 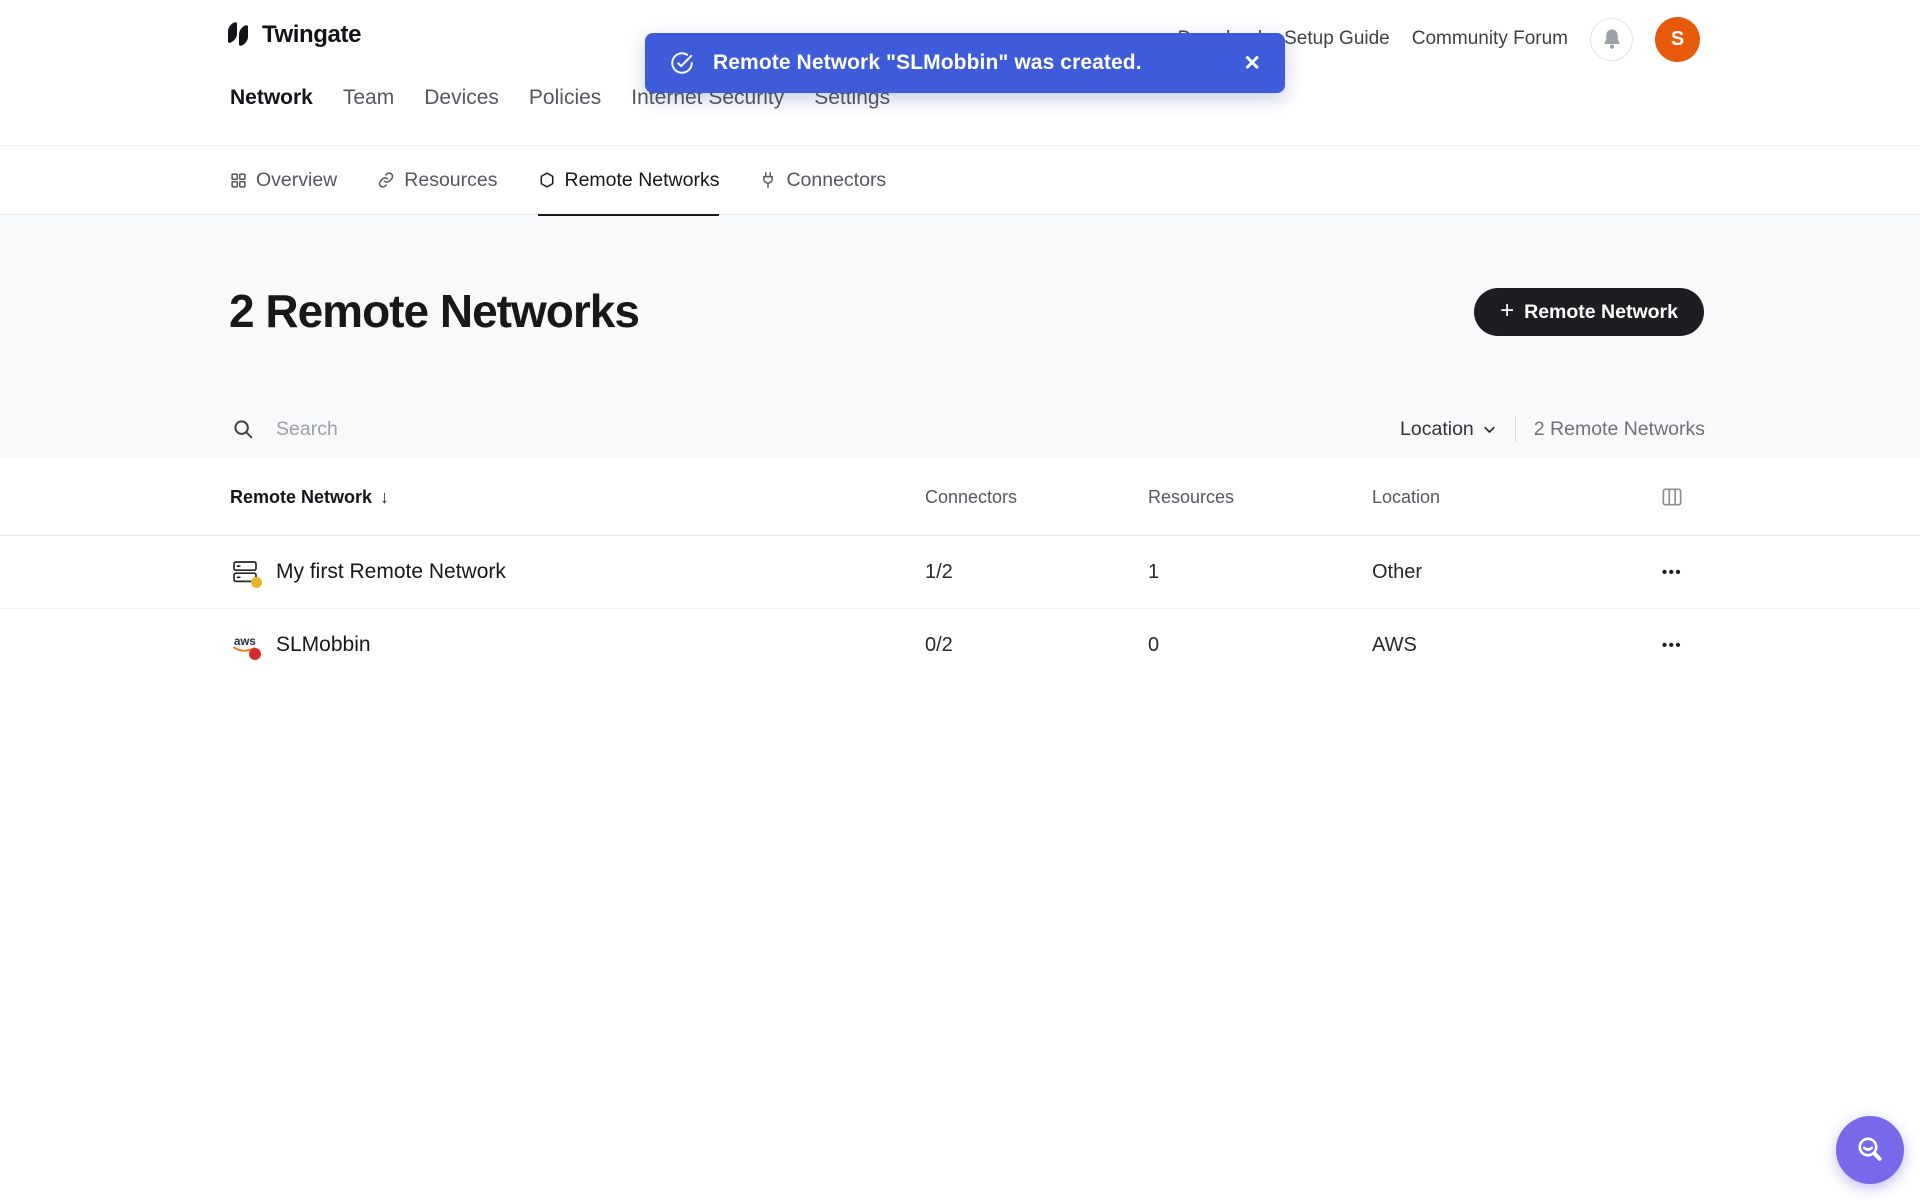 I want to click on remote-network-name: My first Remote Network, so click(x=391, y=571).